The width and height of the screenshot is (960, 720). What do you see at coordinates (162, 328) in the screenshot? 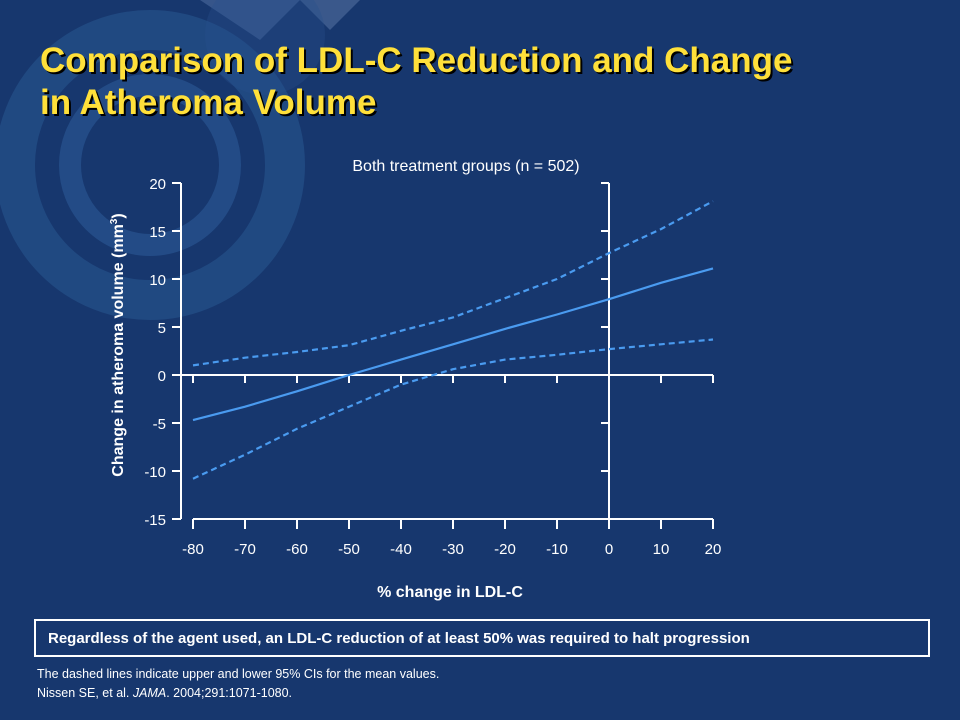
I see `y-tick-label: 5` at bounding box center [162, 328].